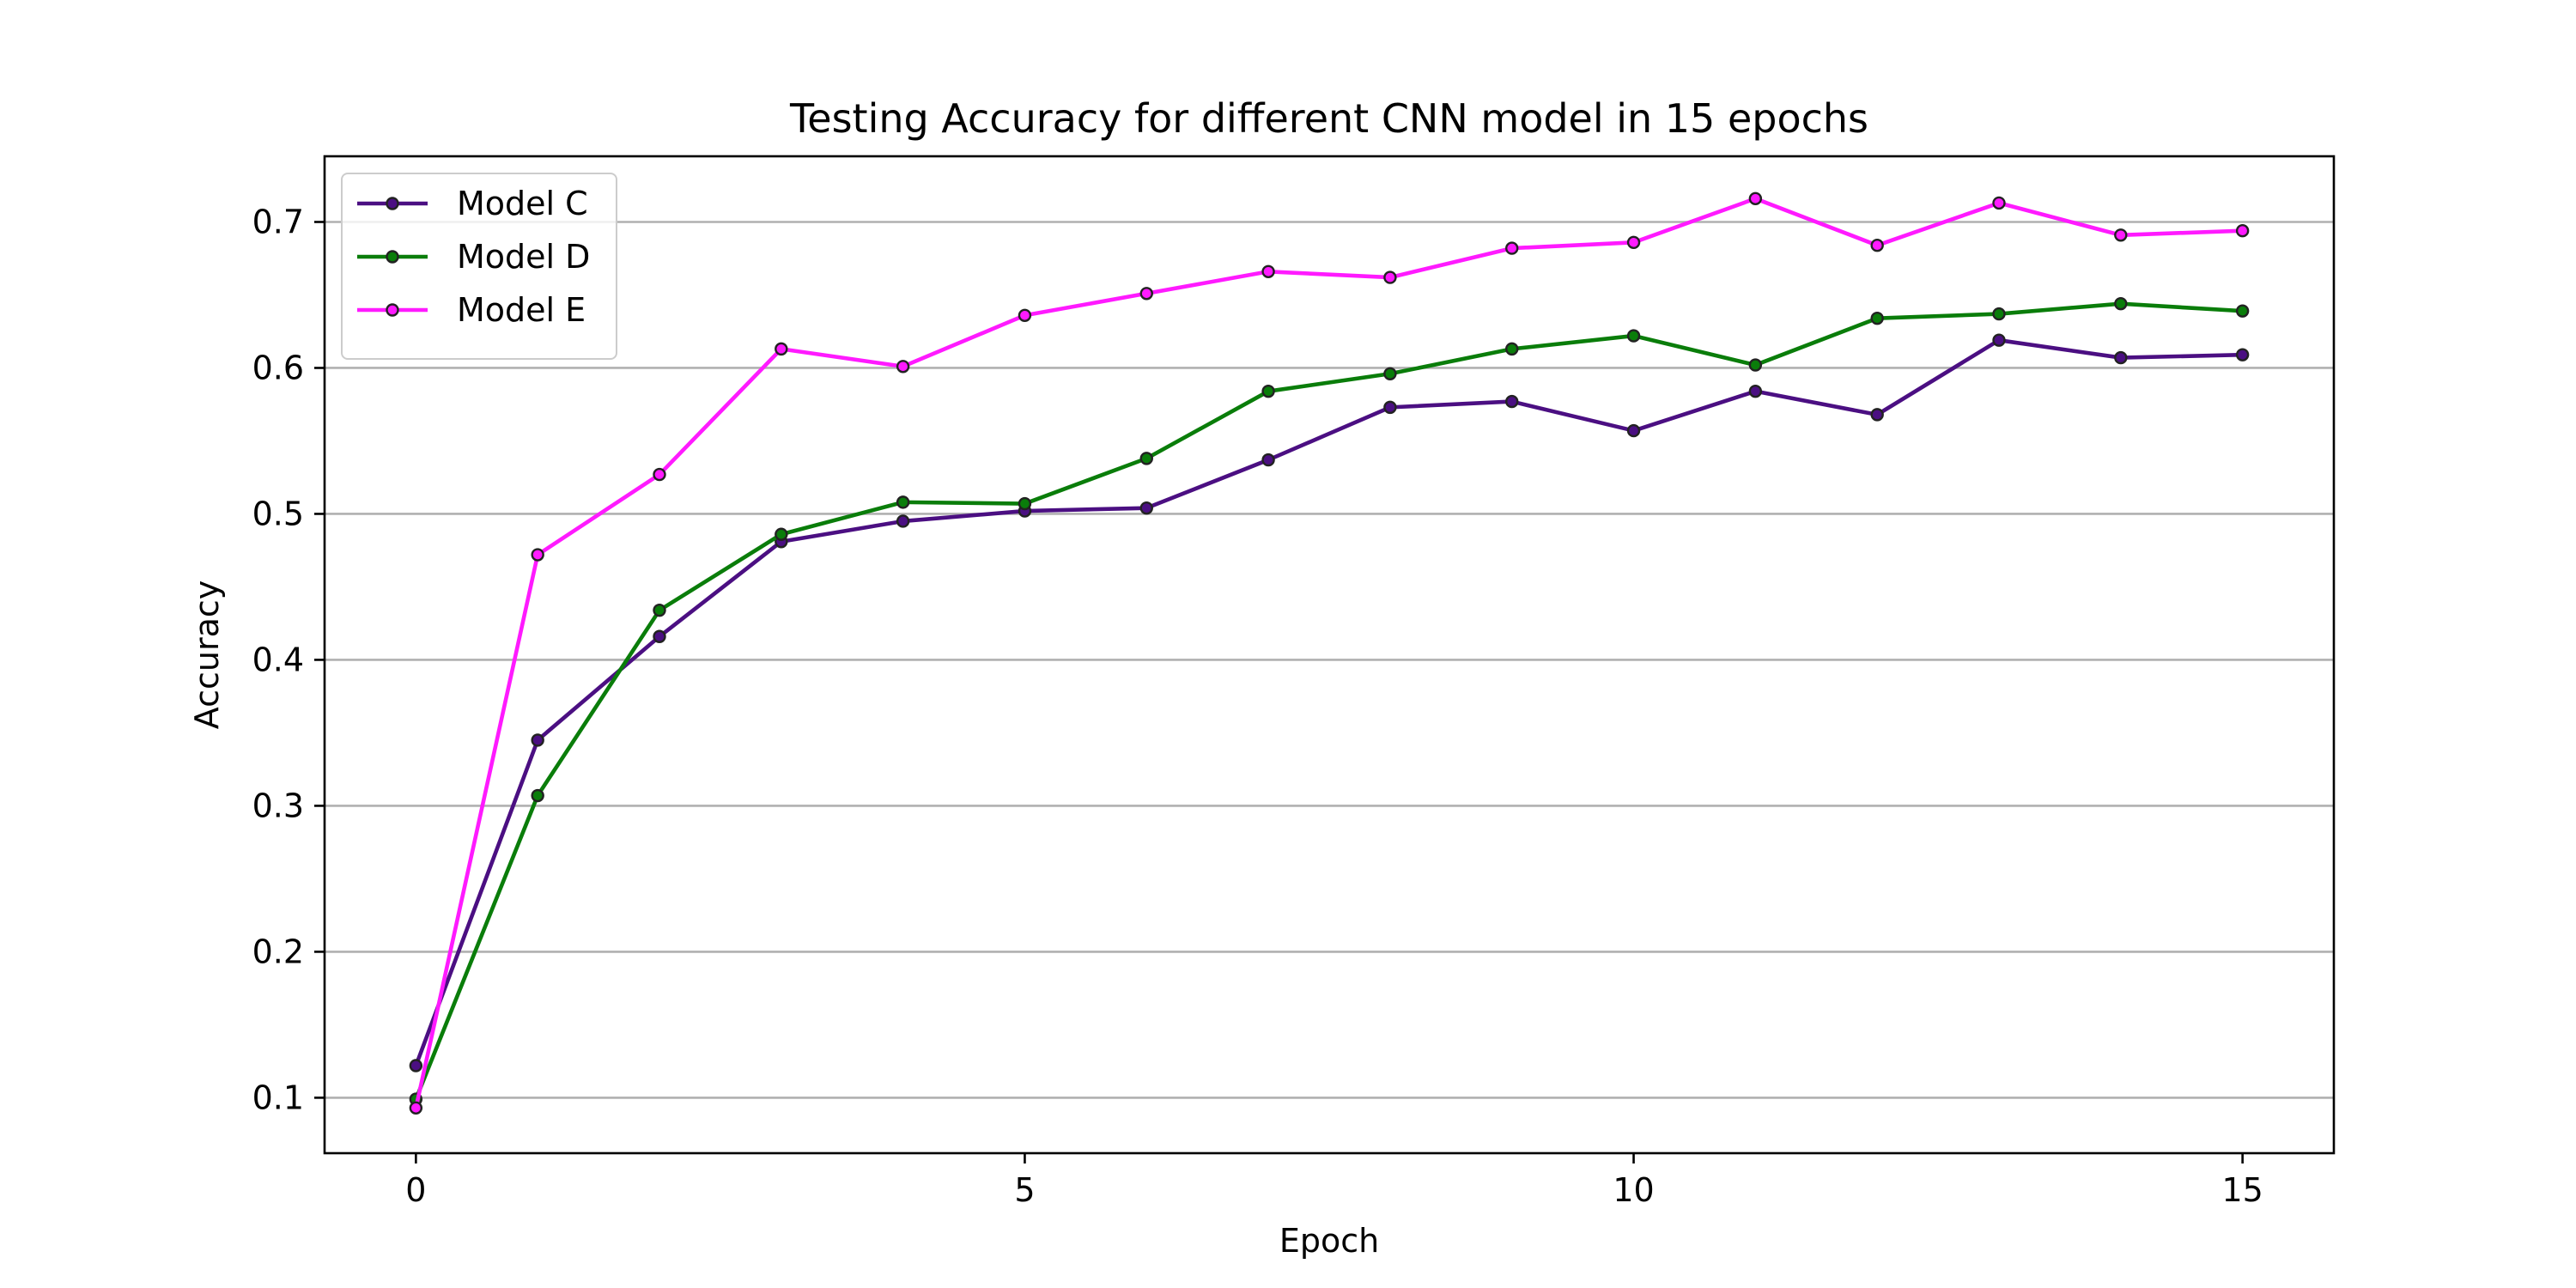 This screenshot has height=1288, width=2576. I want to click on legend-item: Model C, so click(472, 203).